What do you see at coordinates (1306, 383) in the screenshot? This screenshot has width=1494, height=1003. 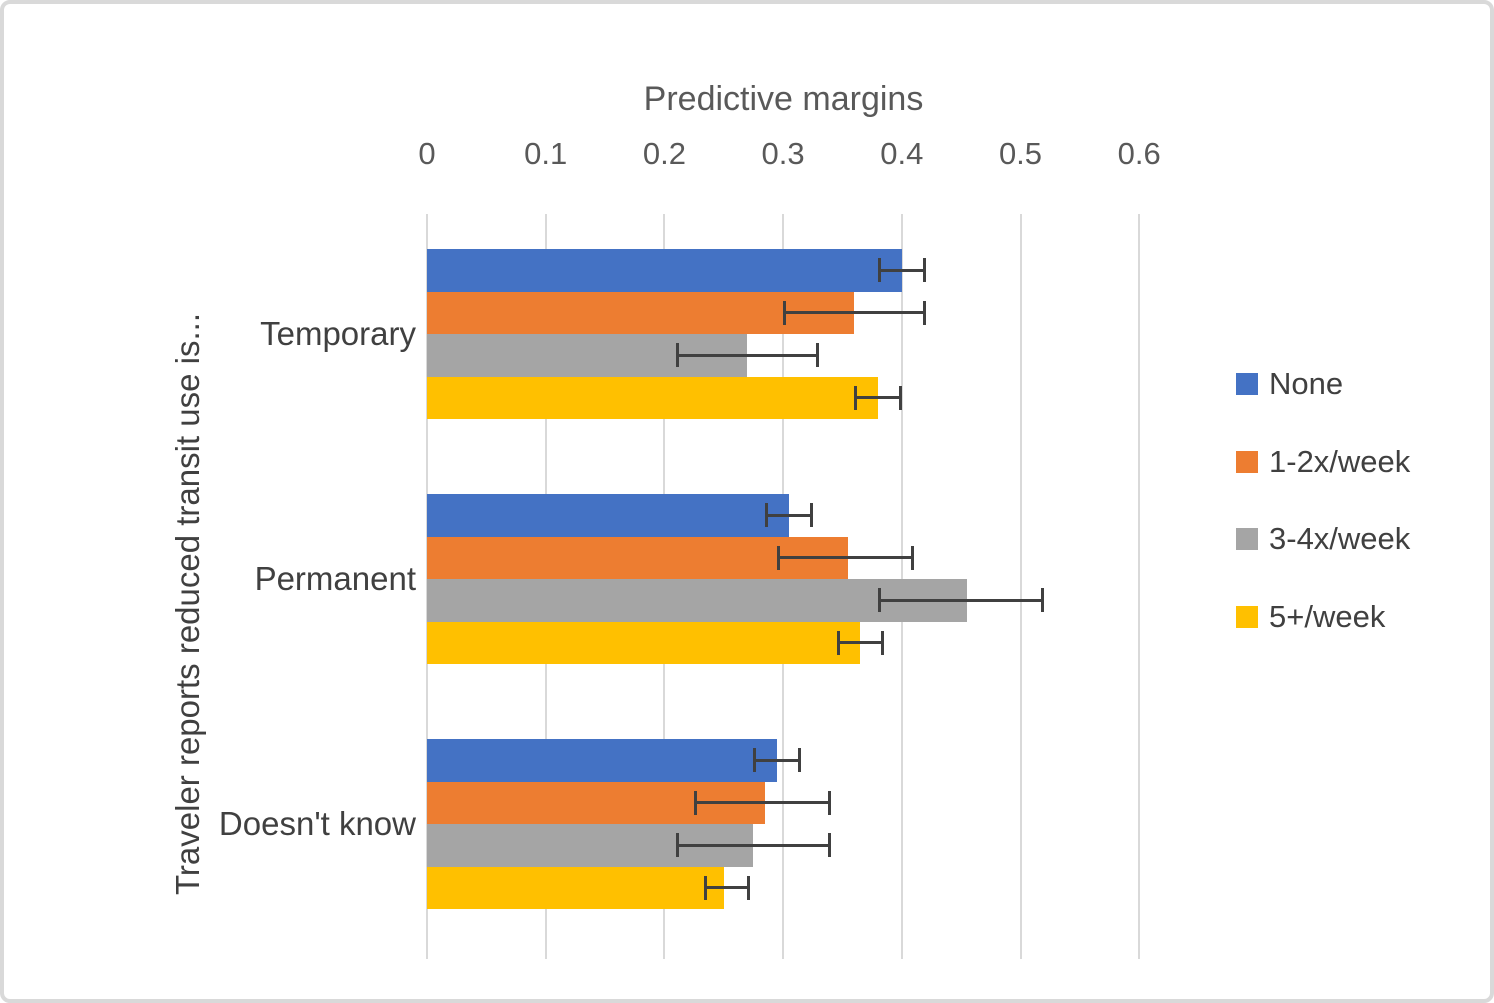 I see `legend-label: None` at bounding box center [1306, 383].